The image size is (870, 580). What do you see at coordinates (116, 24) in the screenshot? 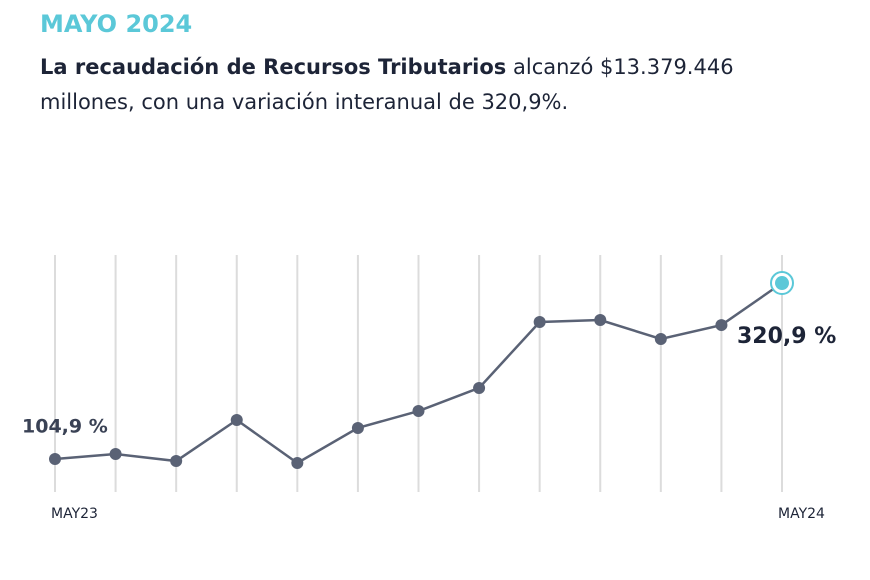
I see `kicker: MAYO 2024` at bounding box center [116, 24].